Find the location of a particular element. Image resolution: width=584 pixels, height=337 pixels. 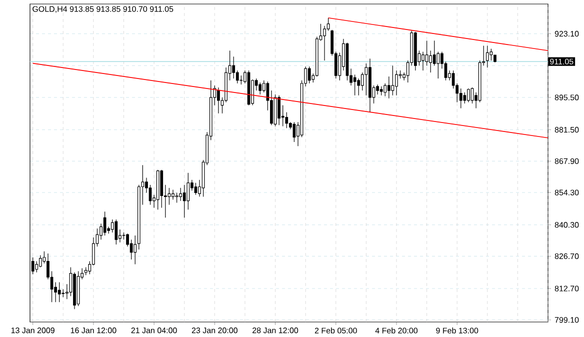

x-tick-label: 21 Jan 04:00 is located at coordinates (154, 331).